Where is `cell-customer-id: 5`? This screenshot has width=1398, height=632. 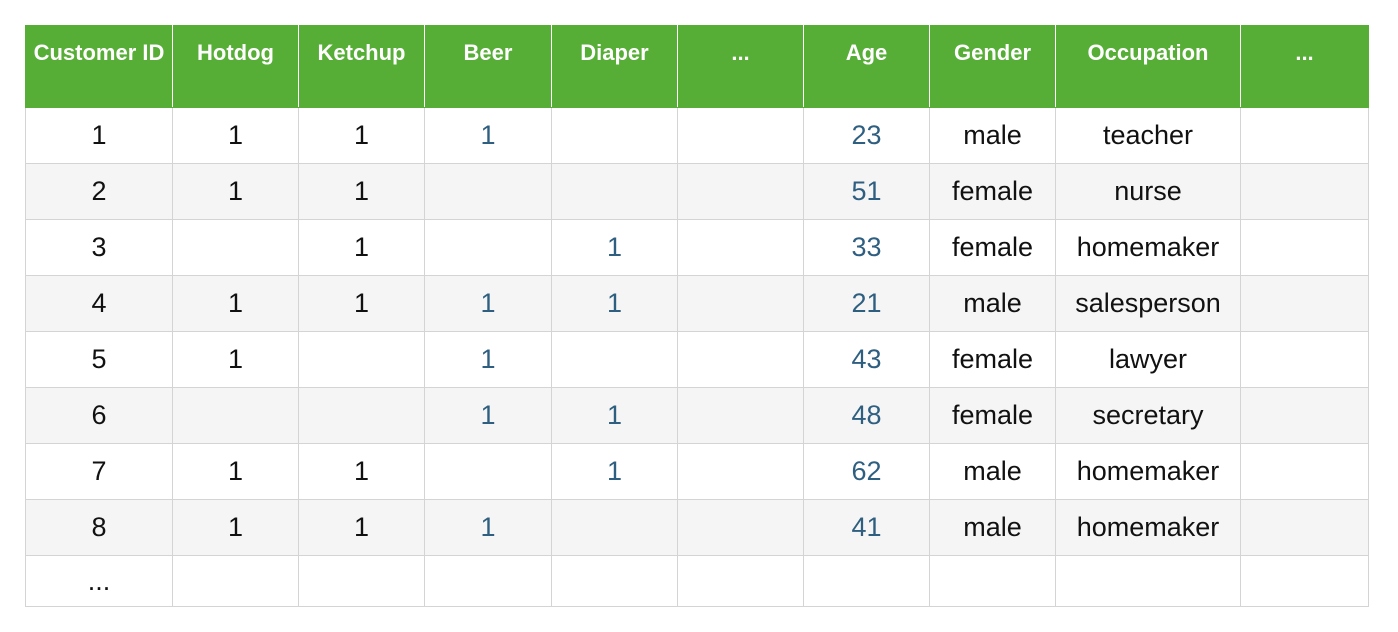
cell-customer-id: 5 is located at coordinates (99, 359).